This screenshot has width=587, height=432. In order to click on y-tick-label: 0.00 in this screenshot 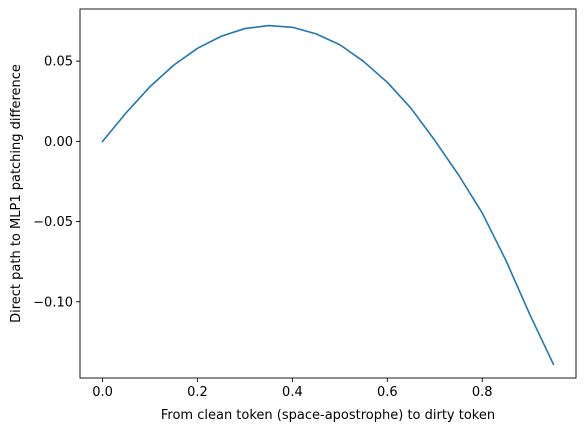, I will do `click(58, 142)`.